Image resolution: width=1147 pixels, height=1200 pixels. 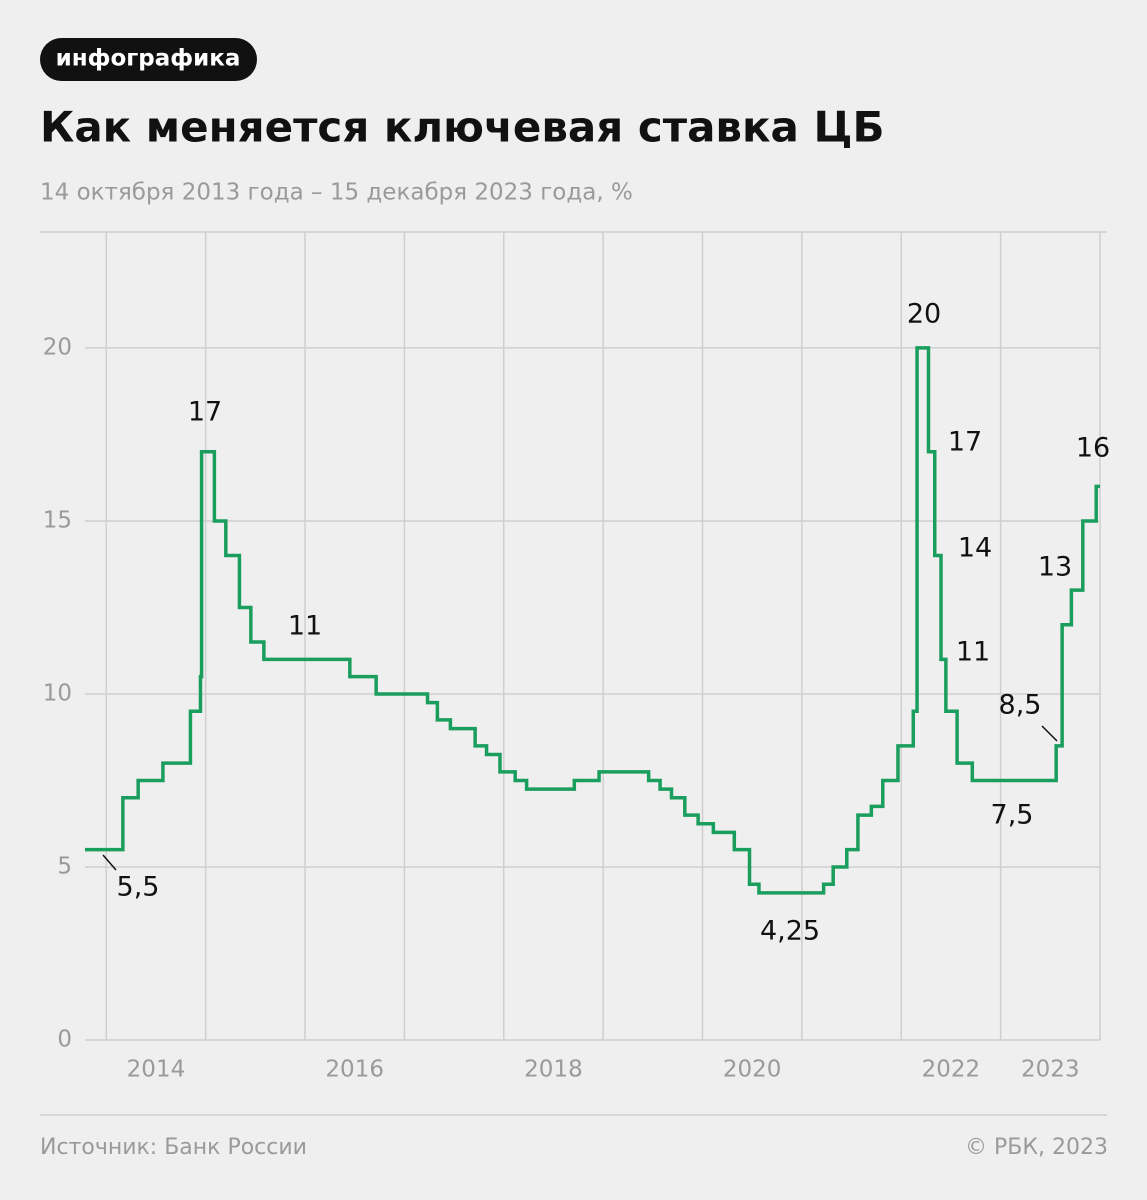 I want to click on tag-pill, so click(x=148, y=59).